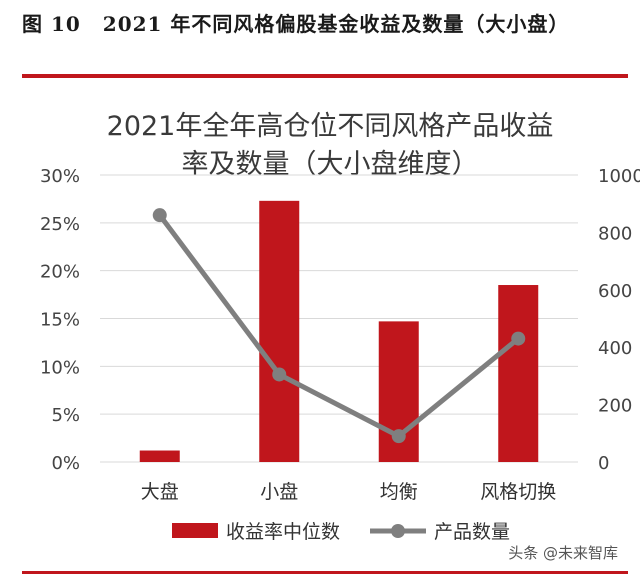 The width and height of the screenshot is (640, 577). Describe the element at coordinates (60, 367) in the screenshot. I see `y-left-tick-label: 10%` at that location.